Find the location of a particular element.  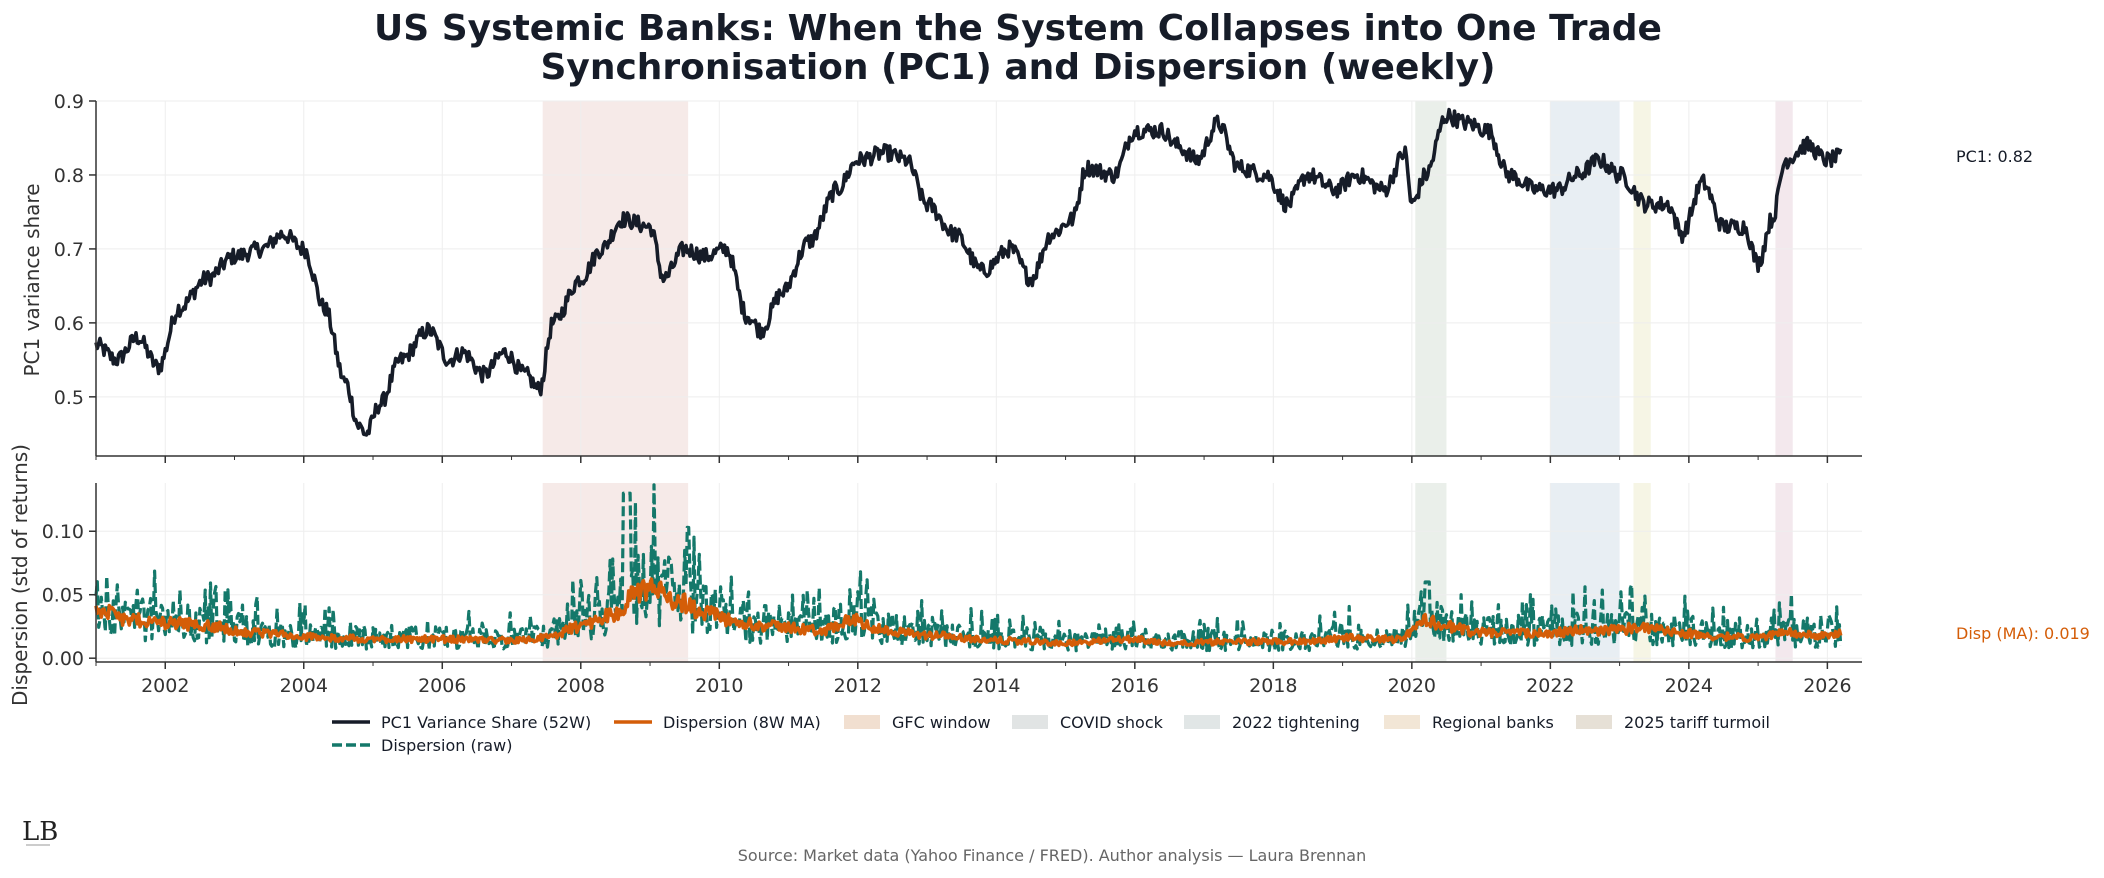

legend-label-raw: Dispersion (raw) is located at coordinates (446, 745).